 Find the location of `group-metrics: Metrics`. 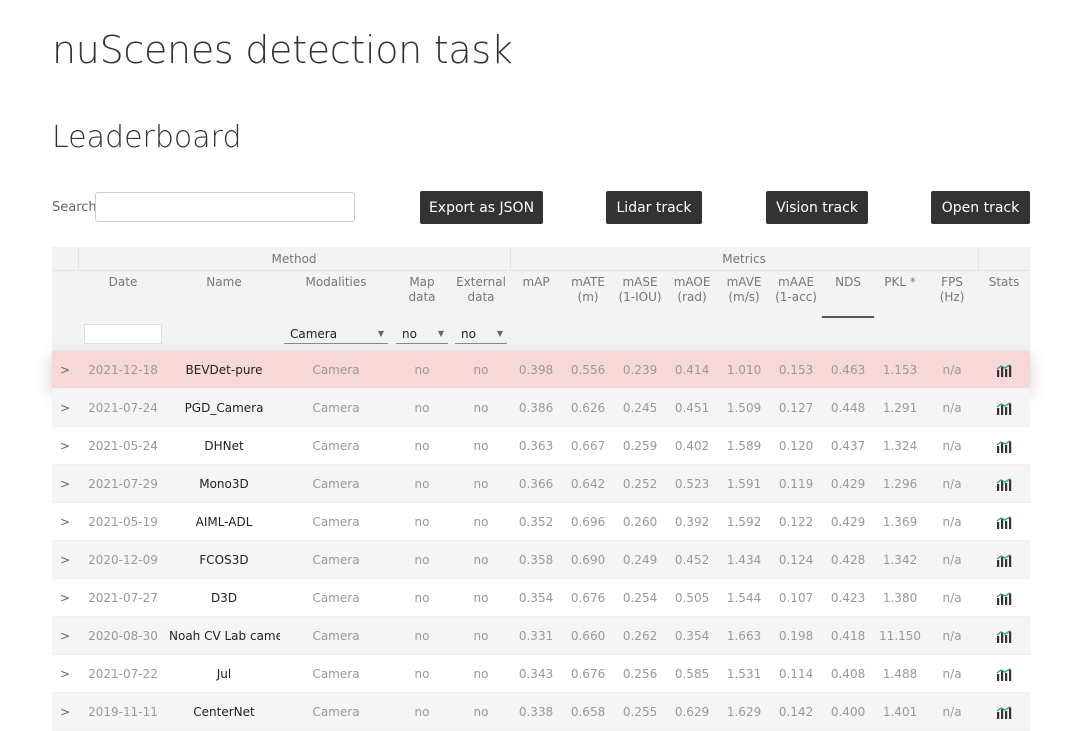

group-metrics: Metrics is located at coordinates (744, 259).